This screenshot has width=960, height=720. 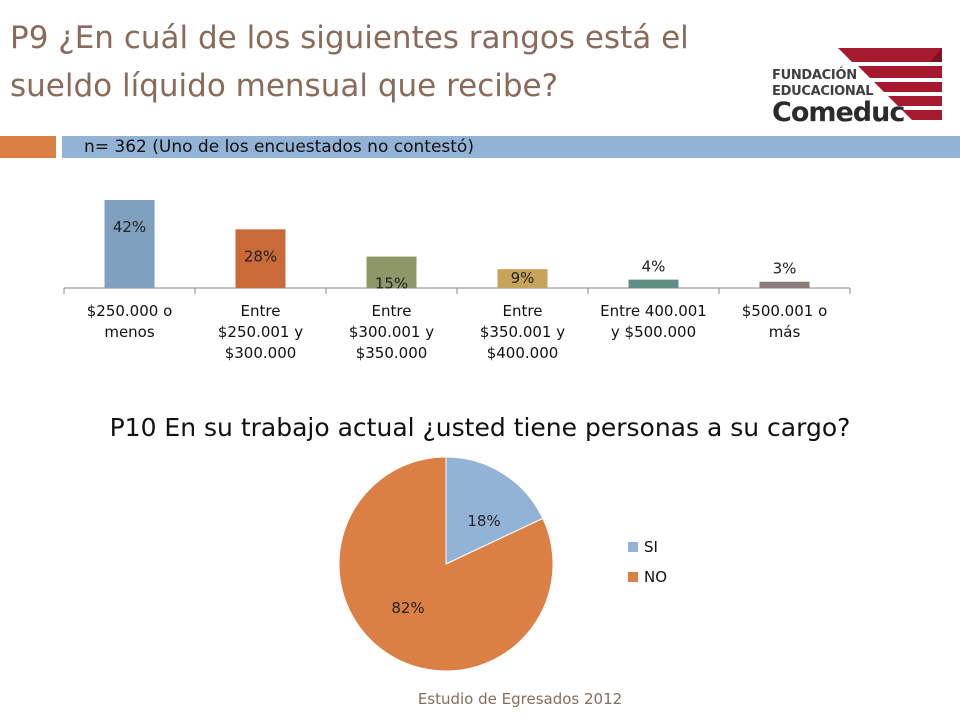 What do you see at coordinates (28, 147) in the screenshot?
I see `accent-band-orange` at bounding box center [28, 147].